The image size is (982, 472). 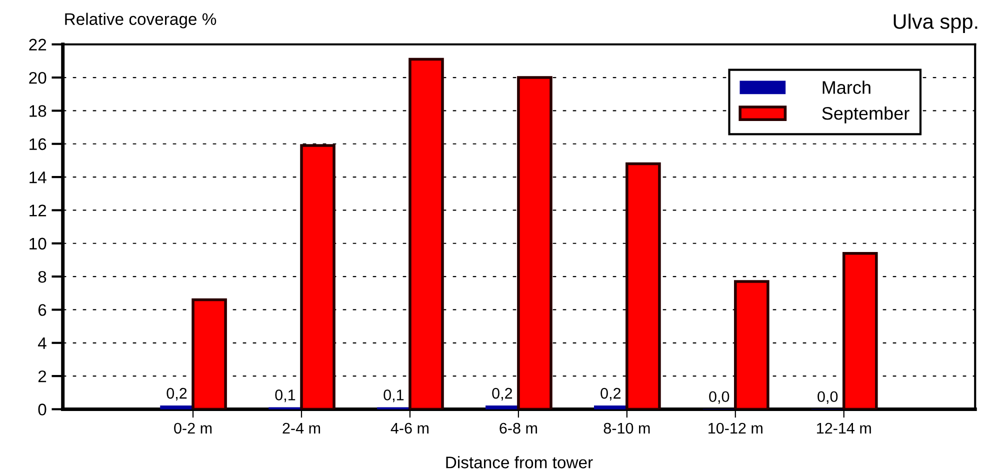 What do you see at coordinates (409, 428) in the screenshot?
I see `x-tick-label: 4-6 m` at bounding box center [409, 428].